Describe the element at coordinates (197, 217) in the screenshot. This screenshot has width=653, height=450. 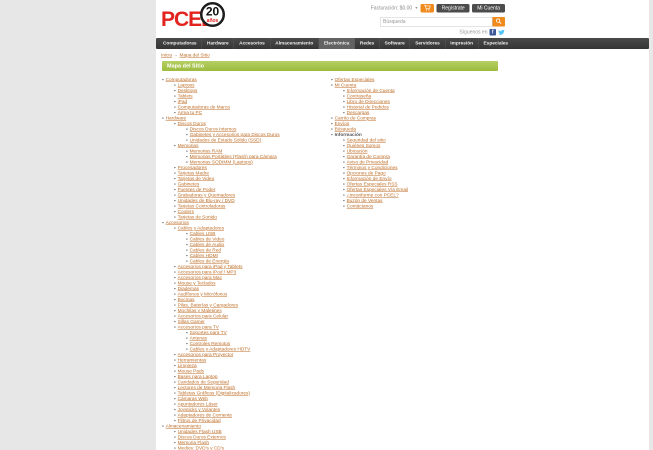
I see `sitemap-link: Tarjetas de Sonido` at that location.